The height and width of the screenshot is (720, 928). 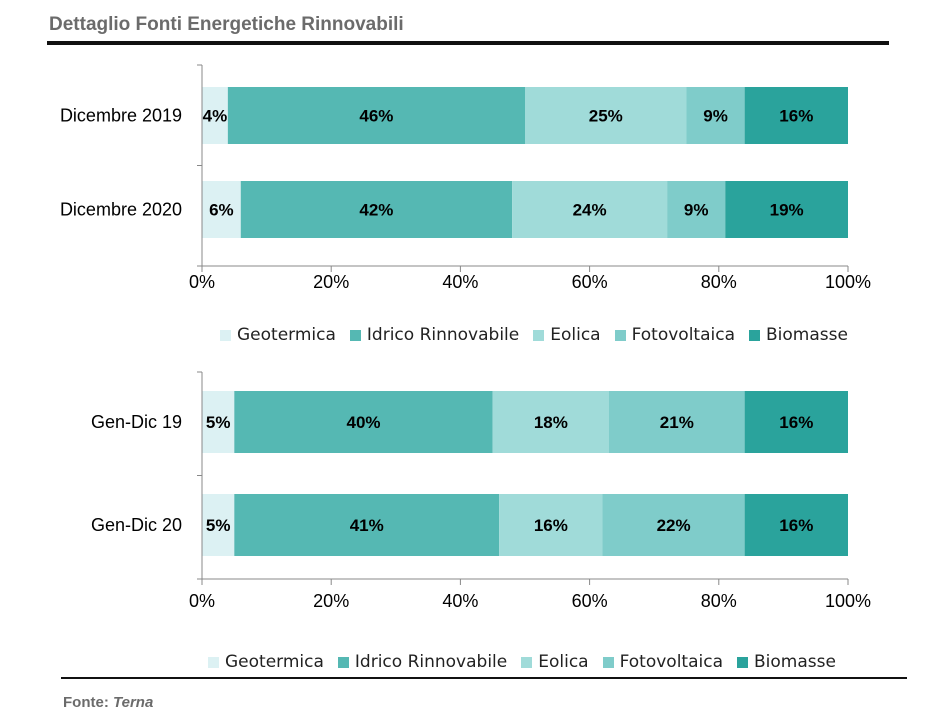 I want to click on footer-divider, so click(x=484, y=678).